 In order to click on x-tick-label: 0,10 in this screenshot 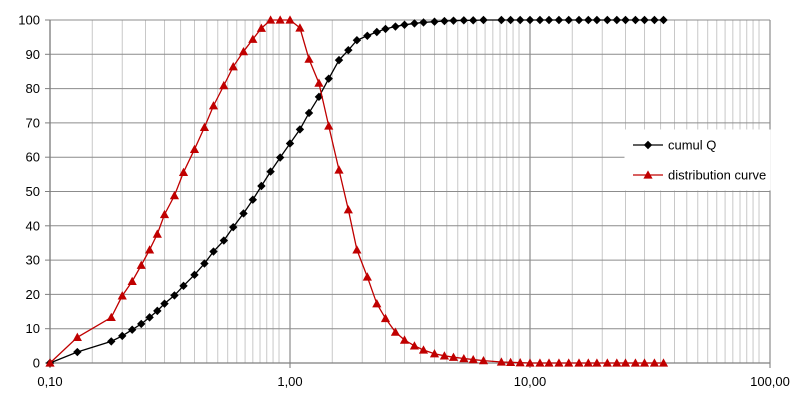, I will do `click(49, 381)`.